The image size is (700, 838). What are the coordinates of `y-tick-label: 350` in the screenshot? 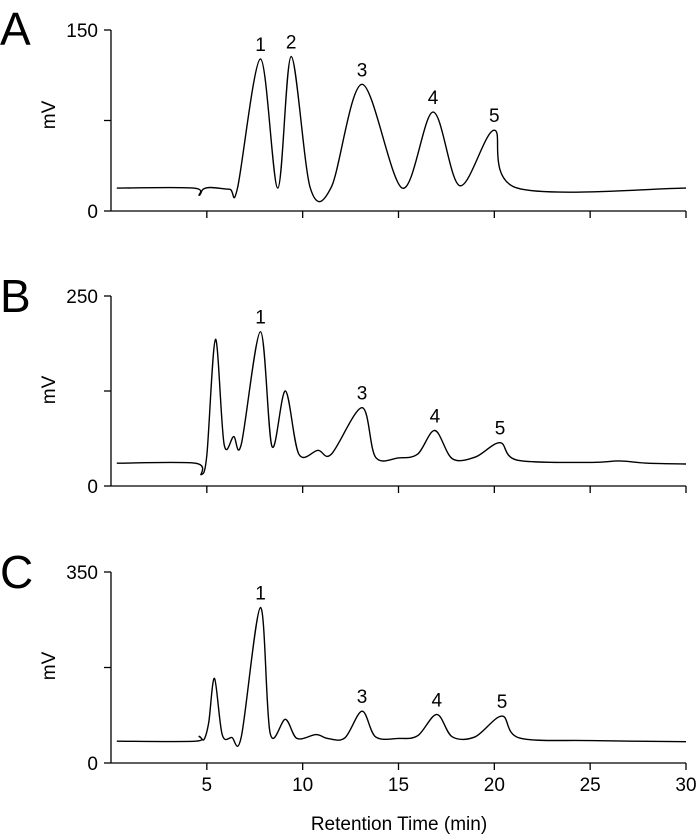 It's located at (82, 573).